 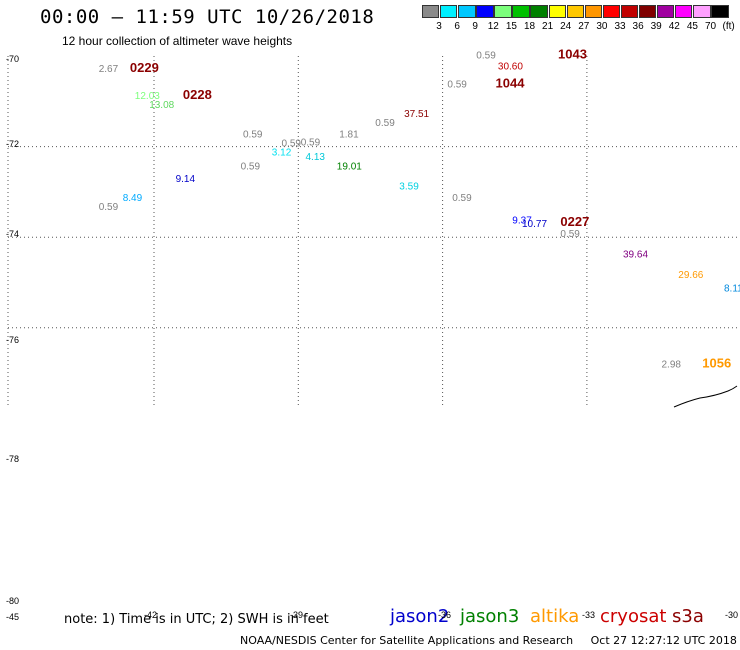 I want to click on legend-label: 15, so click(x=511, y=26).